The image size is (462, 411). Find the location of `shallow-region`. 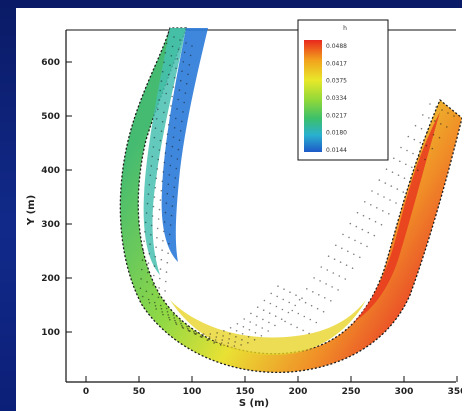

shallow-region is located at coordinates (184, 145).